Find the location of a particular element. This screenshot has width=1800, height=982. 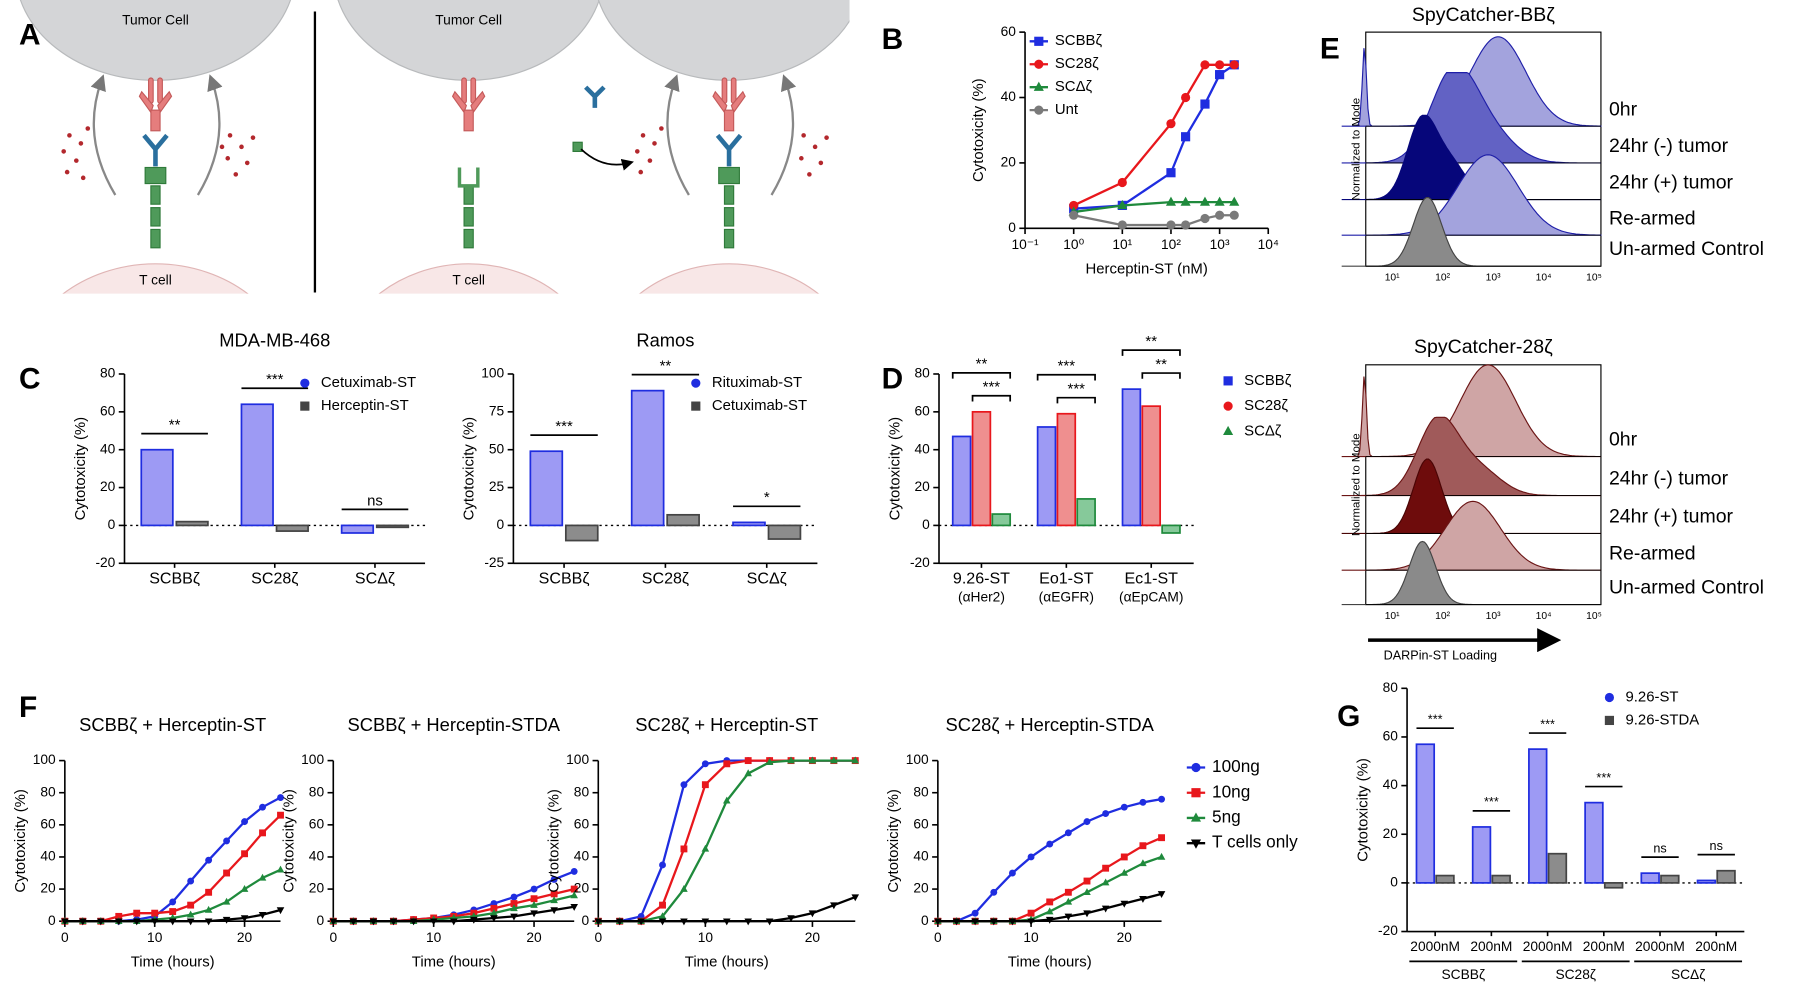

legend-label: 100ng is located at coordinates (1236, 766).